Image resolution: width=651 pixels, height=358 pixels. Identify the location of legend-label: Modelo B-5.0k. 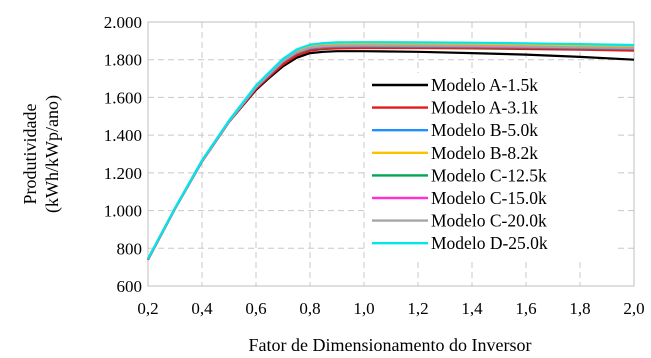
(484, 130).